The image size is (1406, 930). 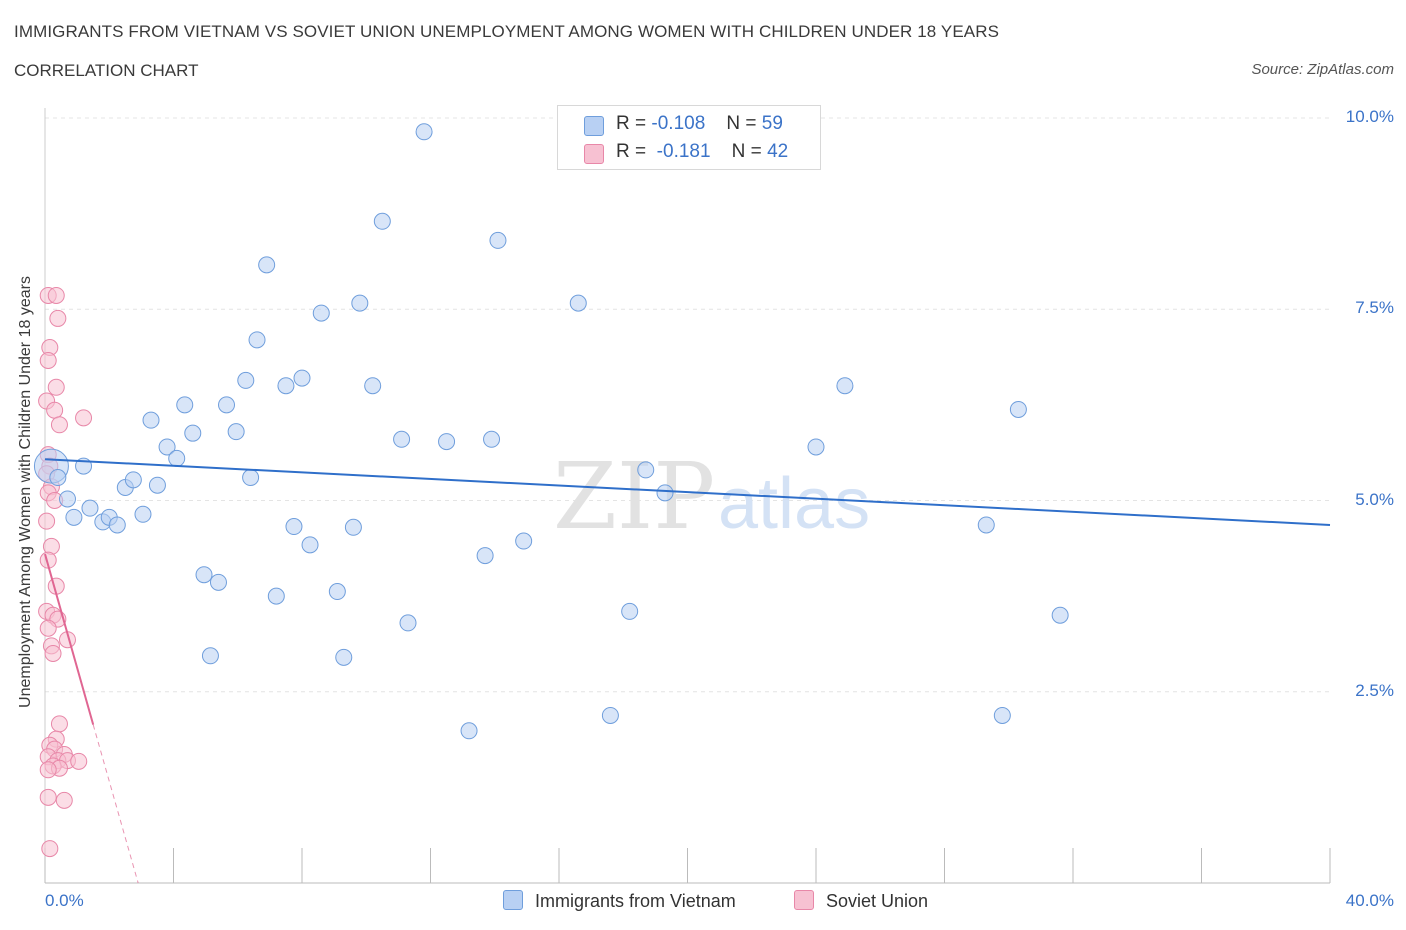 I want to click on y-tick-label: 5.0%, so click(x=1374, y=499).